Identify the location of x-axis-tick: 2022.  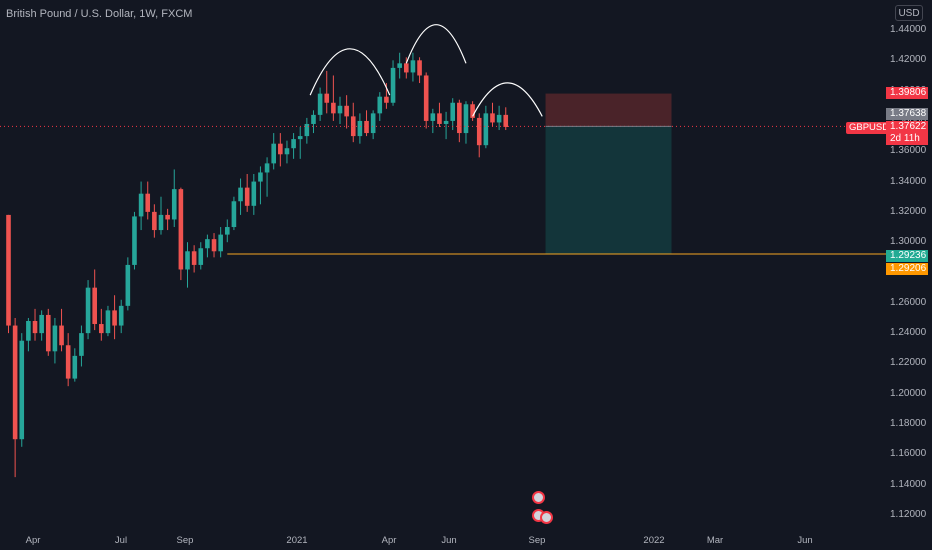
(654, 540).